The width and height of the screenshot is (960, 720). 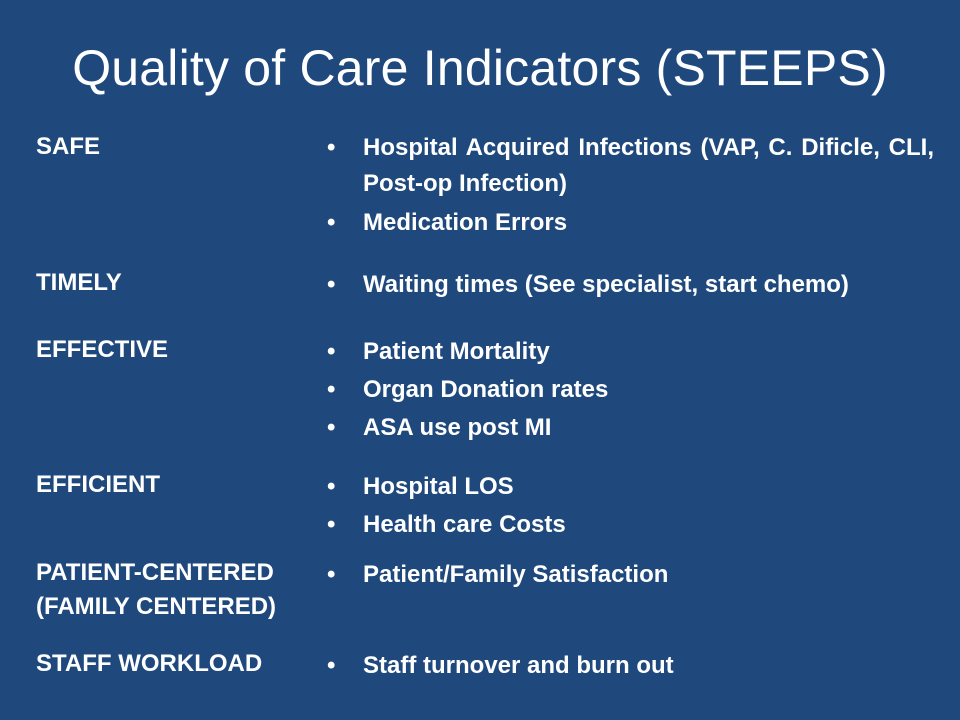 I want to click on indicator-list-patient-centered: • Patient/Family Satisfaction, so click(x=630, y=575).